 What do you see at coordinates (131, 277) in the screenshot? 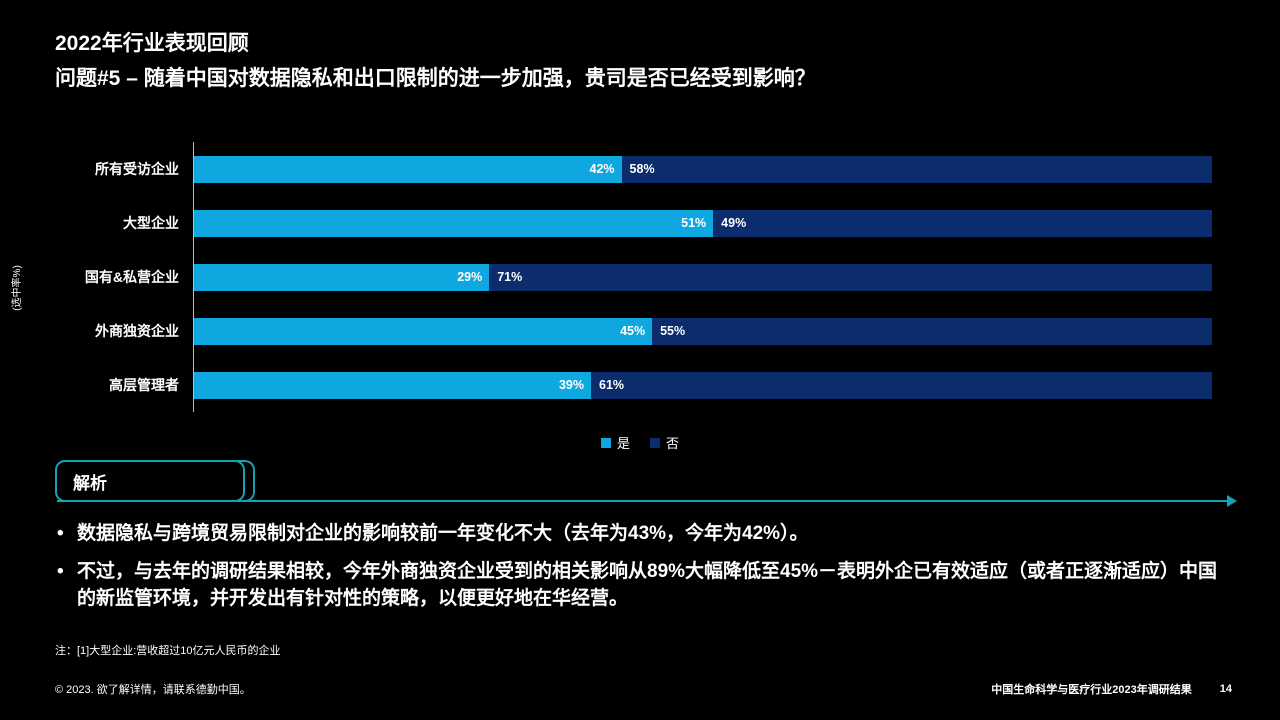
I see `category-label: 国有&私营企业` at bounding box center [131, 277].